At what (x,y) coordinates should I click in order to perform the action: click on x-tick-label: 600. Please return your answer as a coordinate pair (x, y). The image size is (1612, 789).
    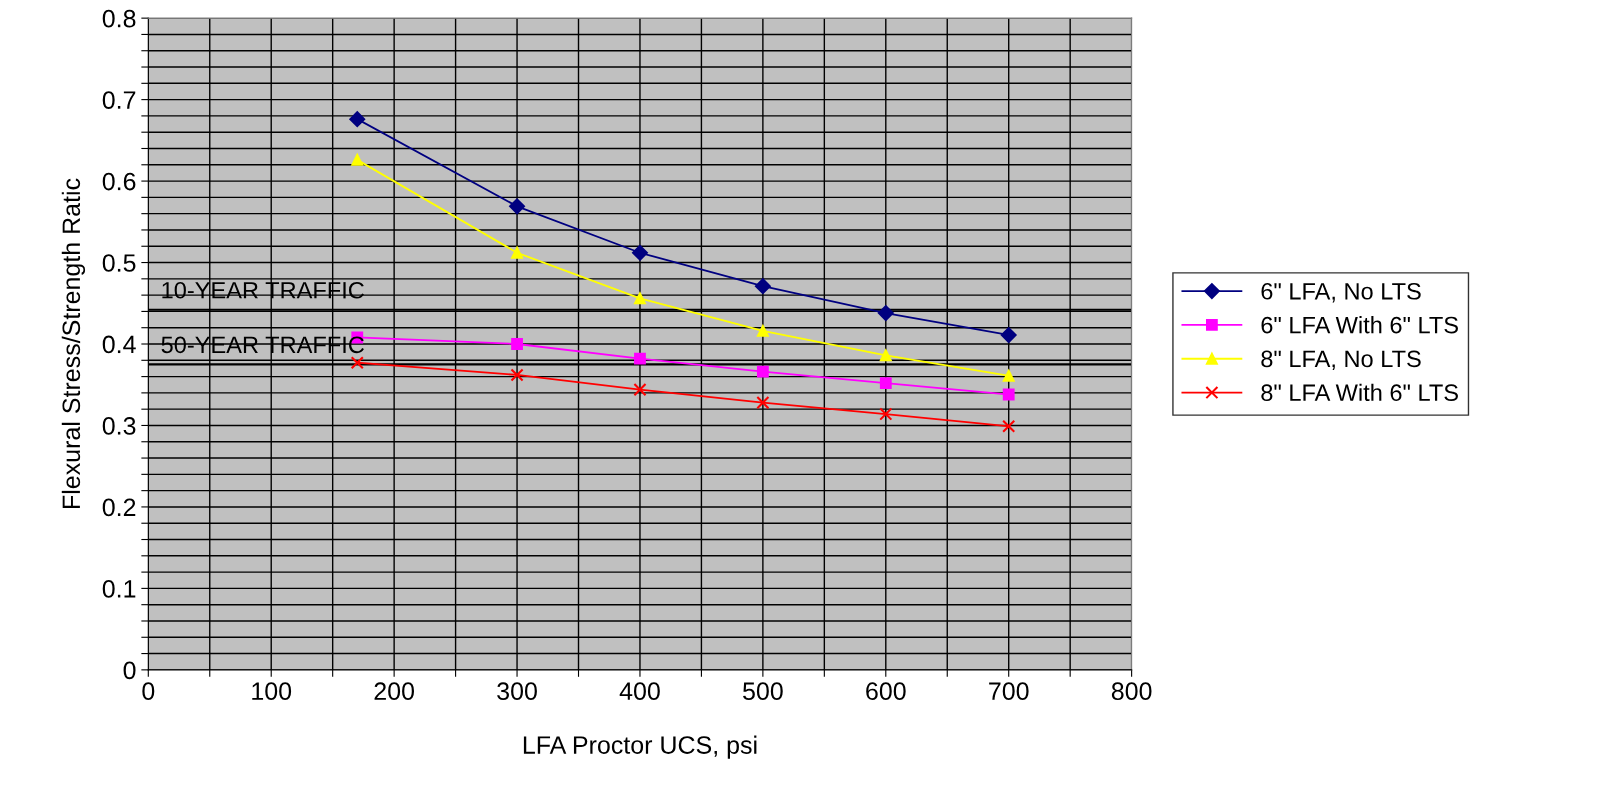
    Looking at the image, I should click on (886, 691).